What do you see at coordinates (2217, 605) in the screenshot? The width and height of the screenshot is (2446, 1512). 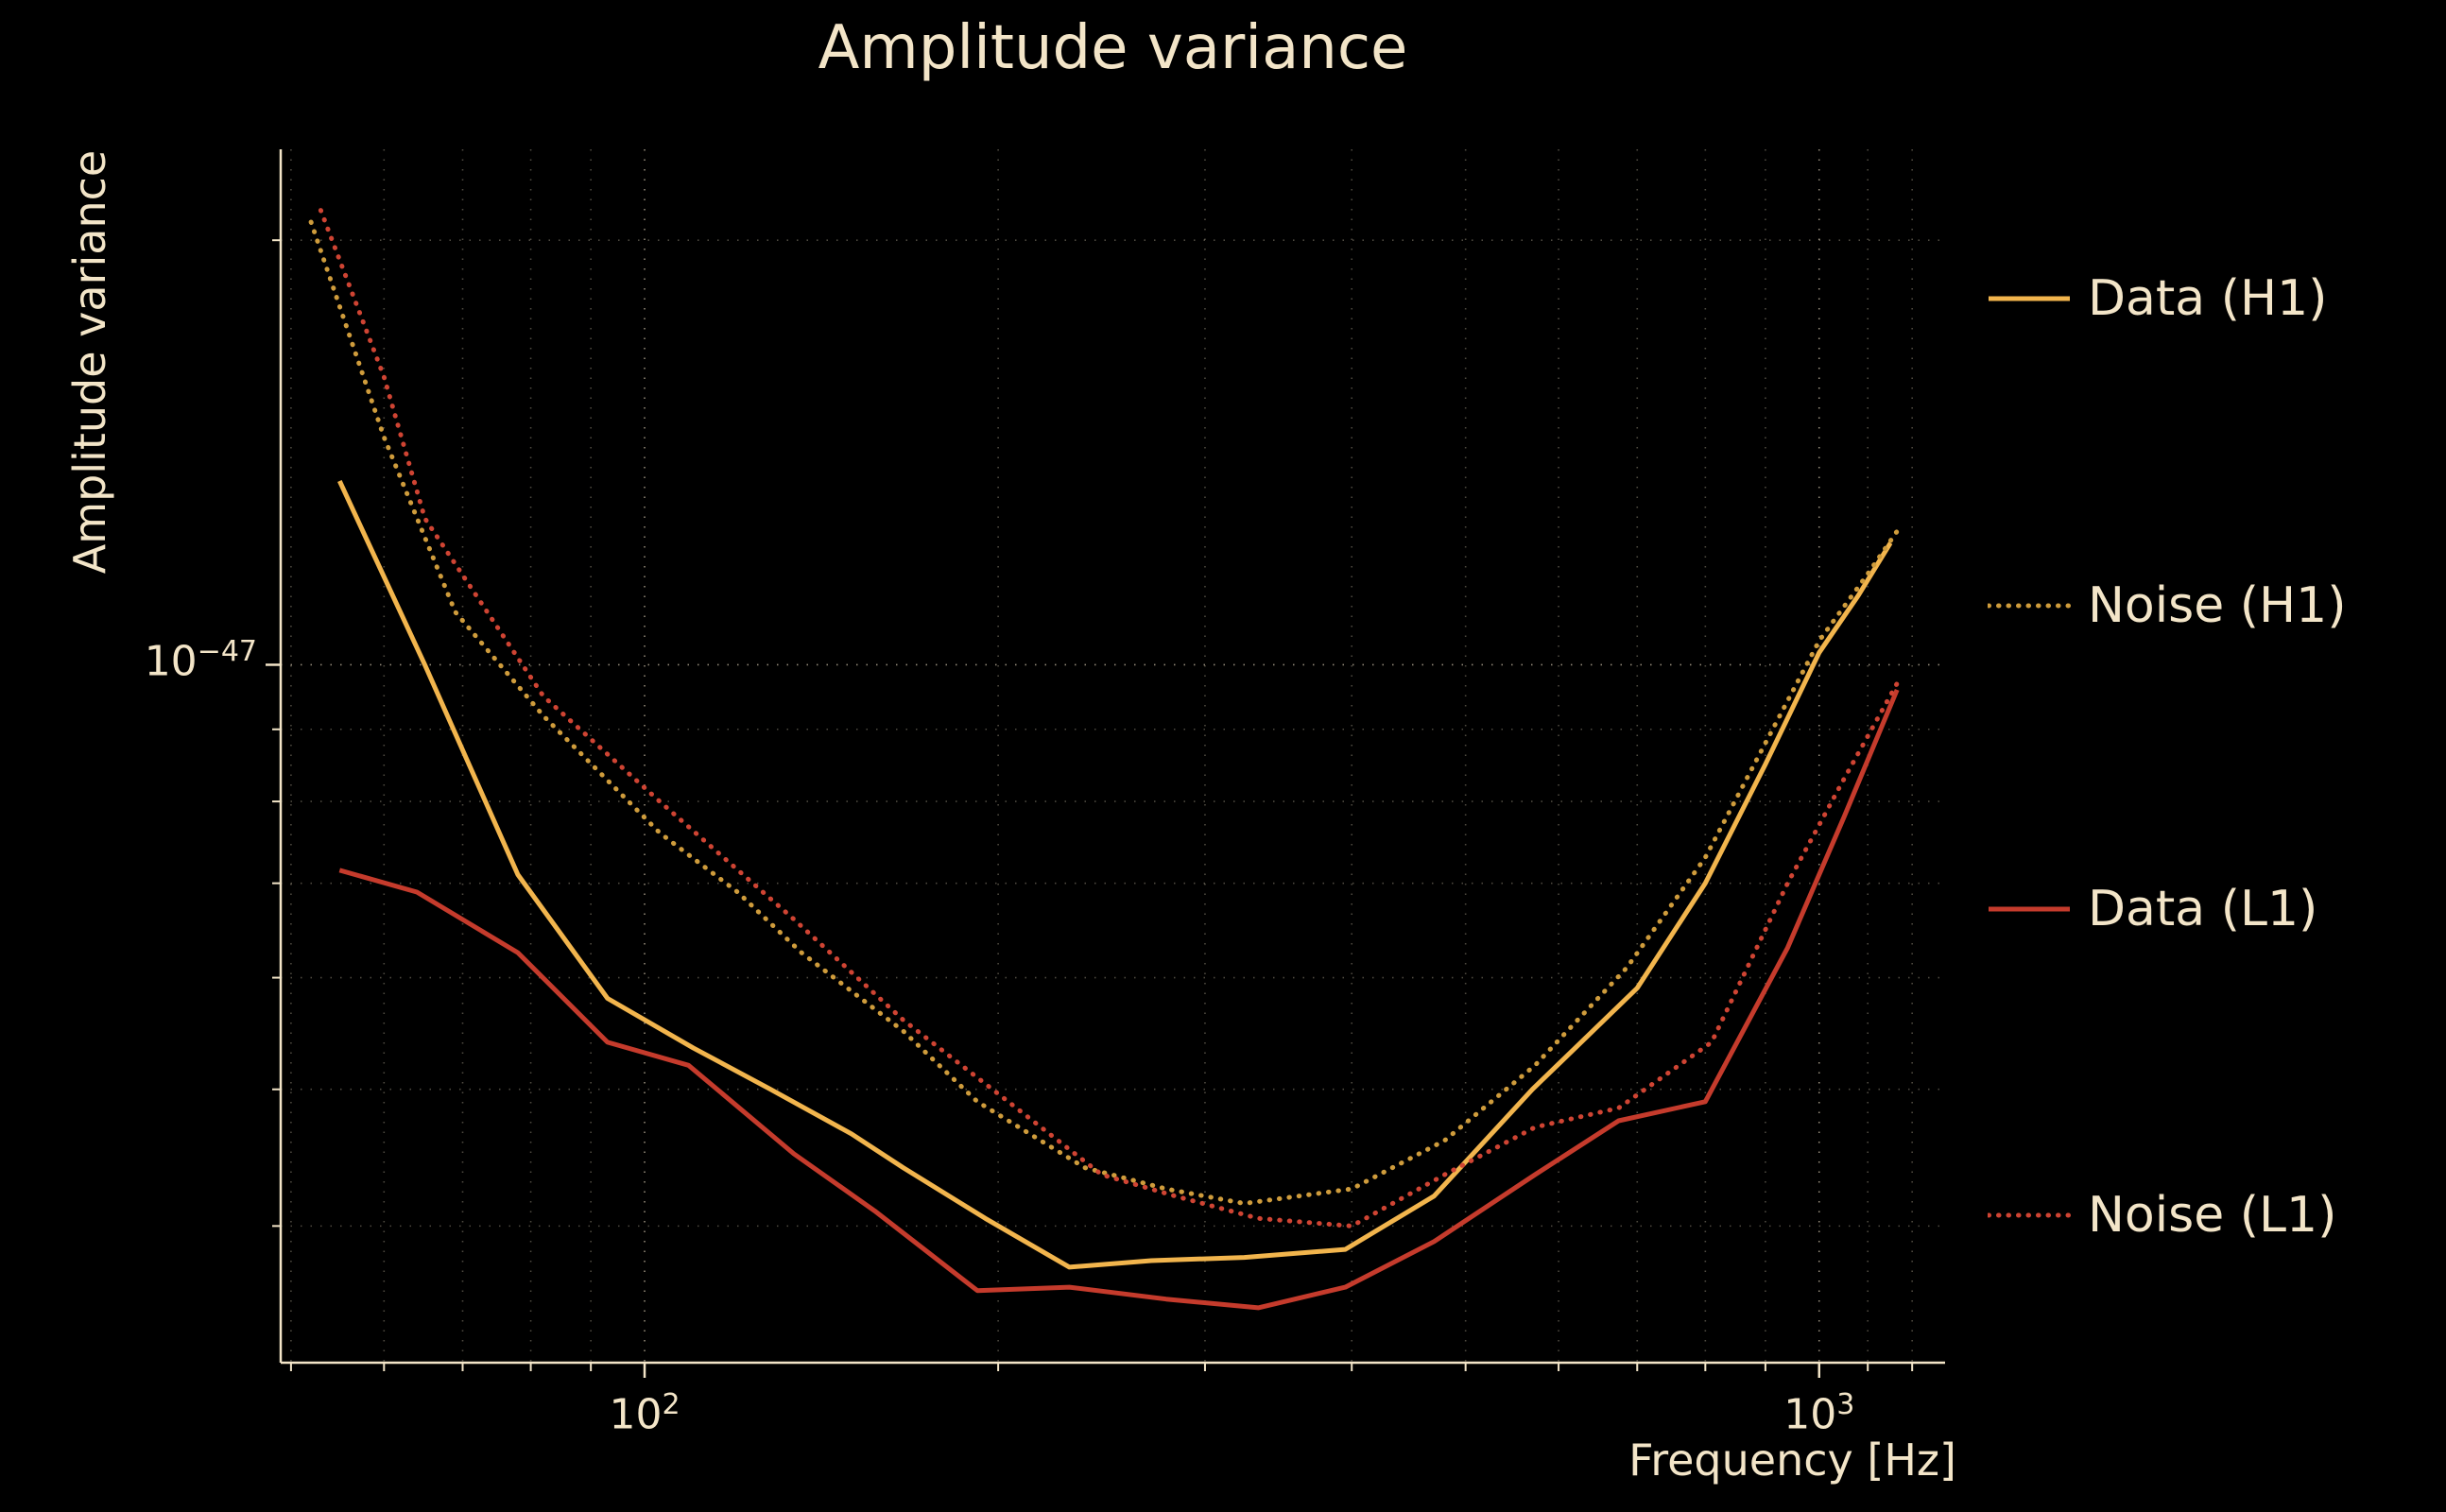 I see `legend-label: Noise (H1)` at bounding box center [2217, 605].